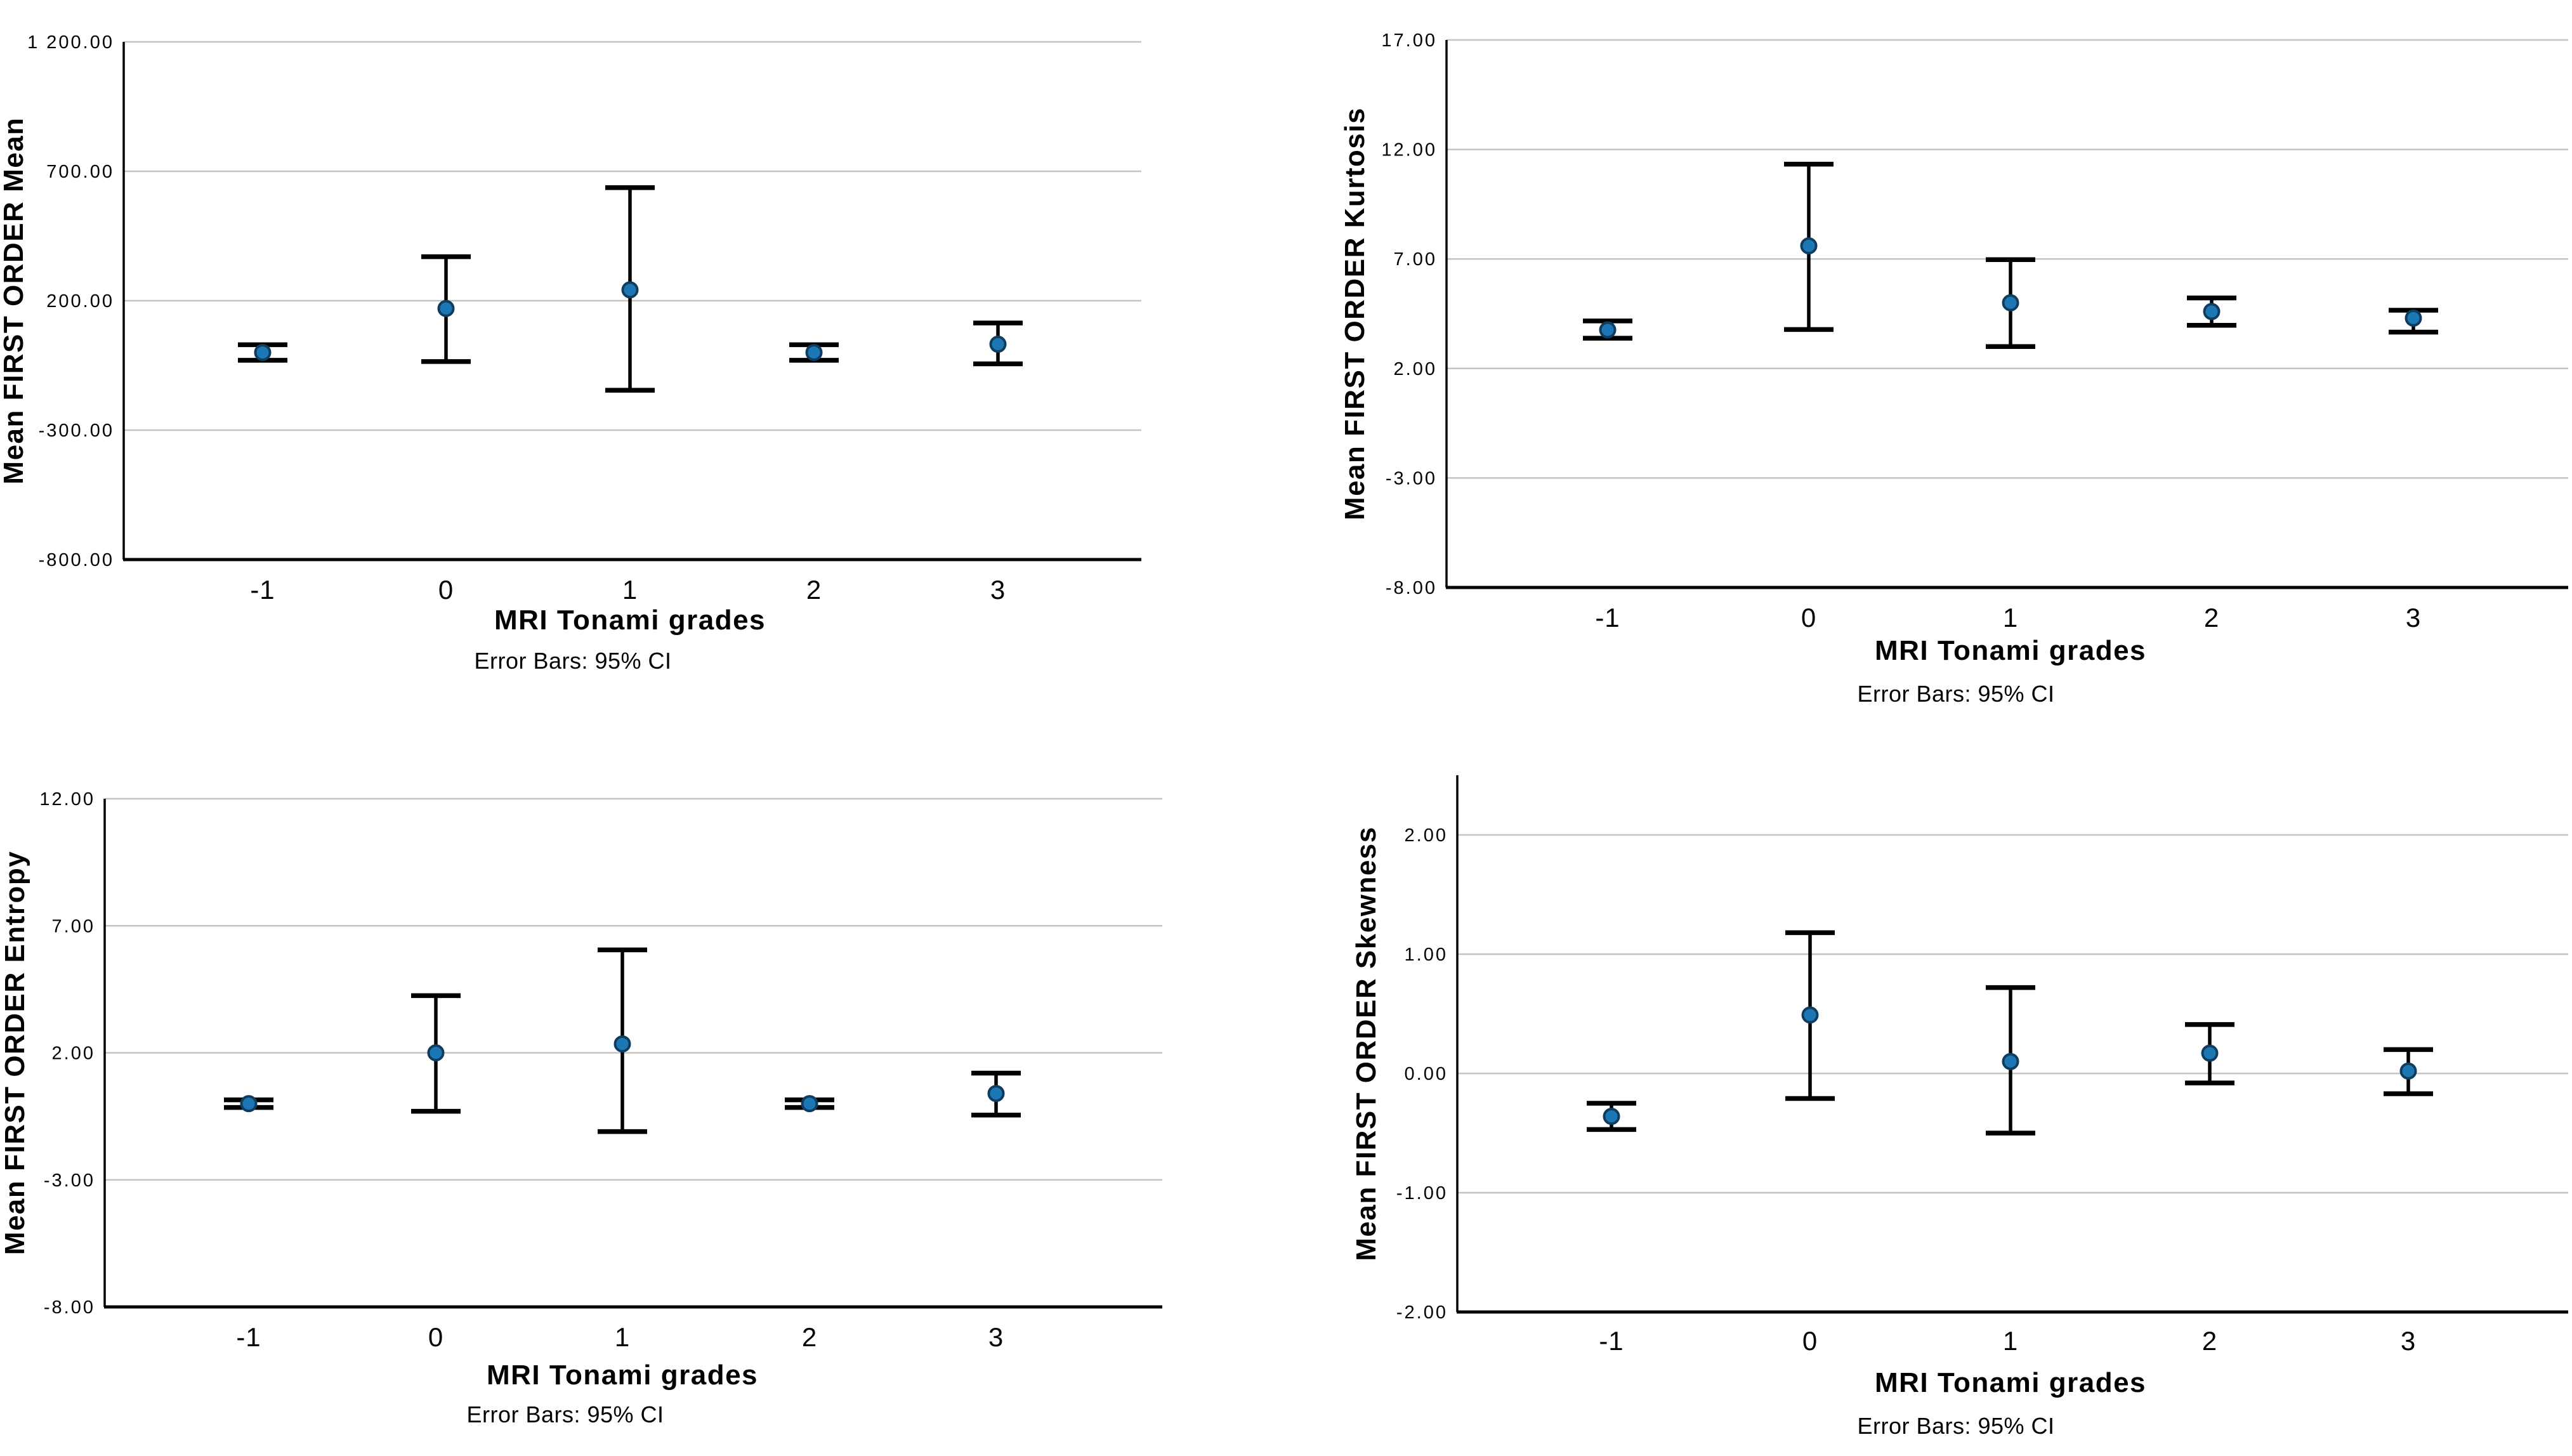 Image resolution: width=2572 pixels, height=1456 pixels. Describe the element at coordinates (1422, 1312) in the screenshot. I see `y-tick-label: -2.00` at that location.